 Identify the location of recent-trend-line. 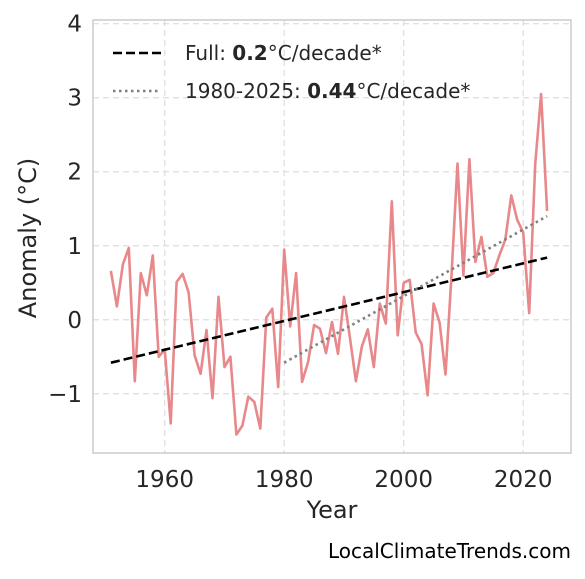
(415, 289).